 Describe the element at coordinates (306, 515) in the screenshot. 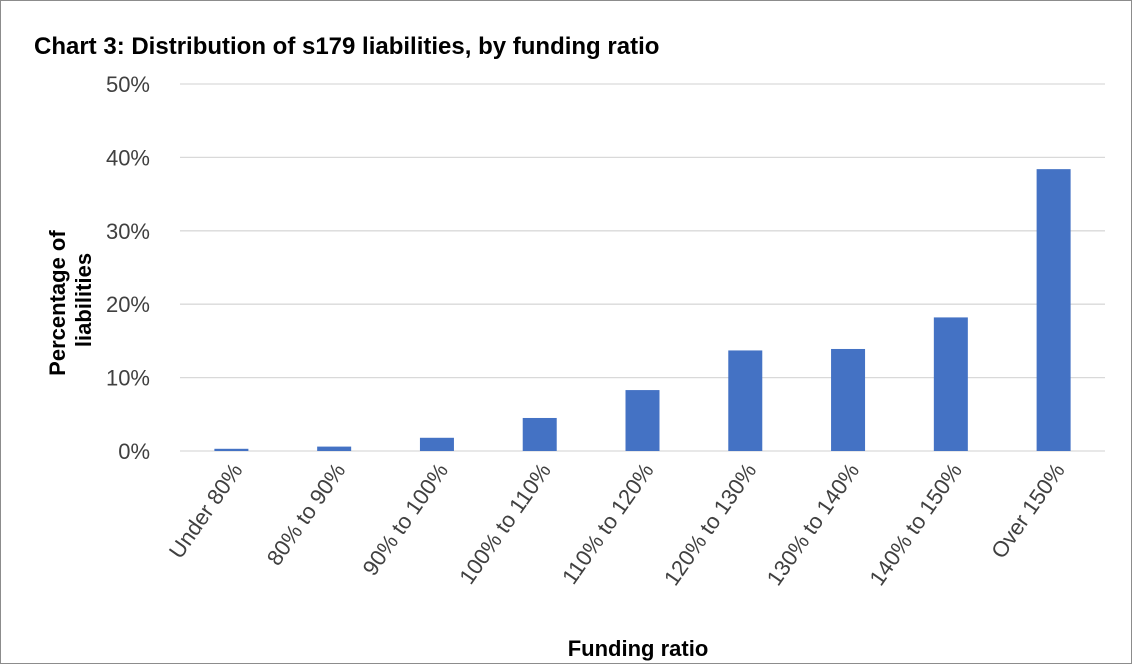

I see `x-tick-label: 80% to 90%` at that location.